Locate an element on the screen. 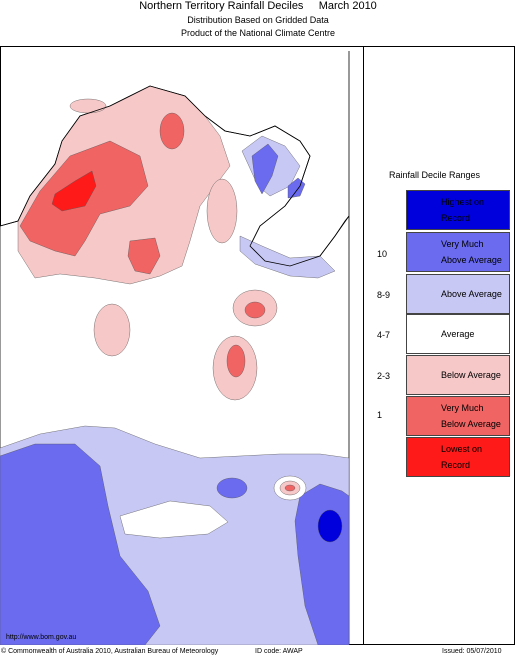  legend-swatch-very-much-below: Very Much Below Average is located at coordinates (458, 416).